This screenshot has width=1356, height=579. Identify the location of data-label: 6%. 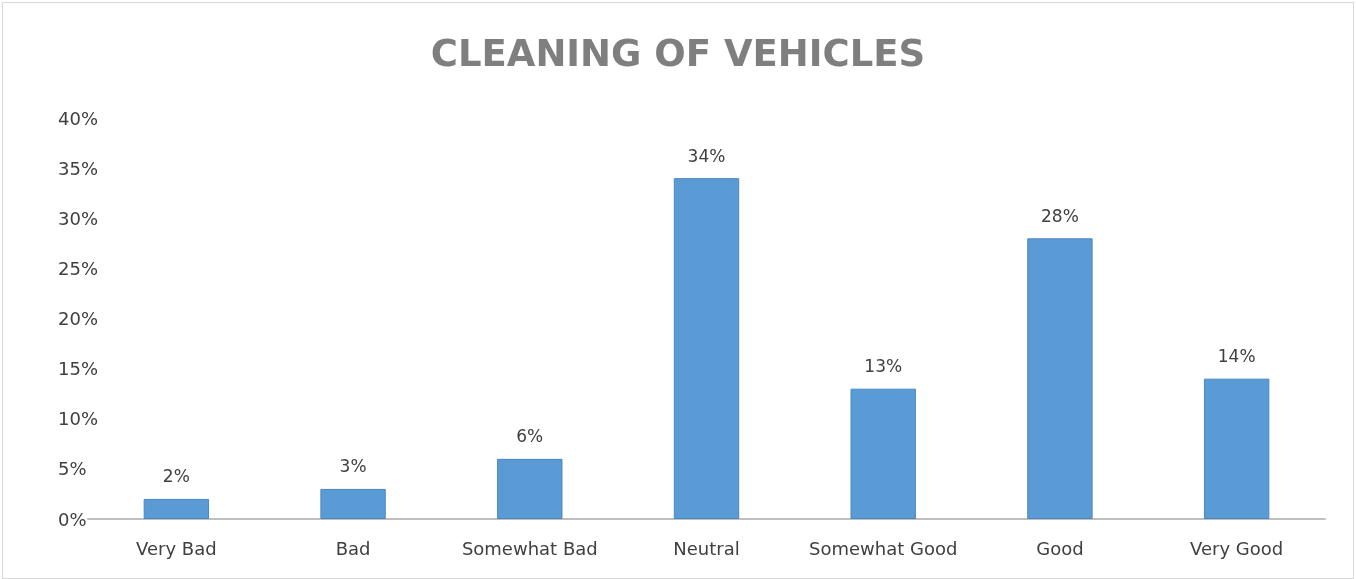
(530, 436).